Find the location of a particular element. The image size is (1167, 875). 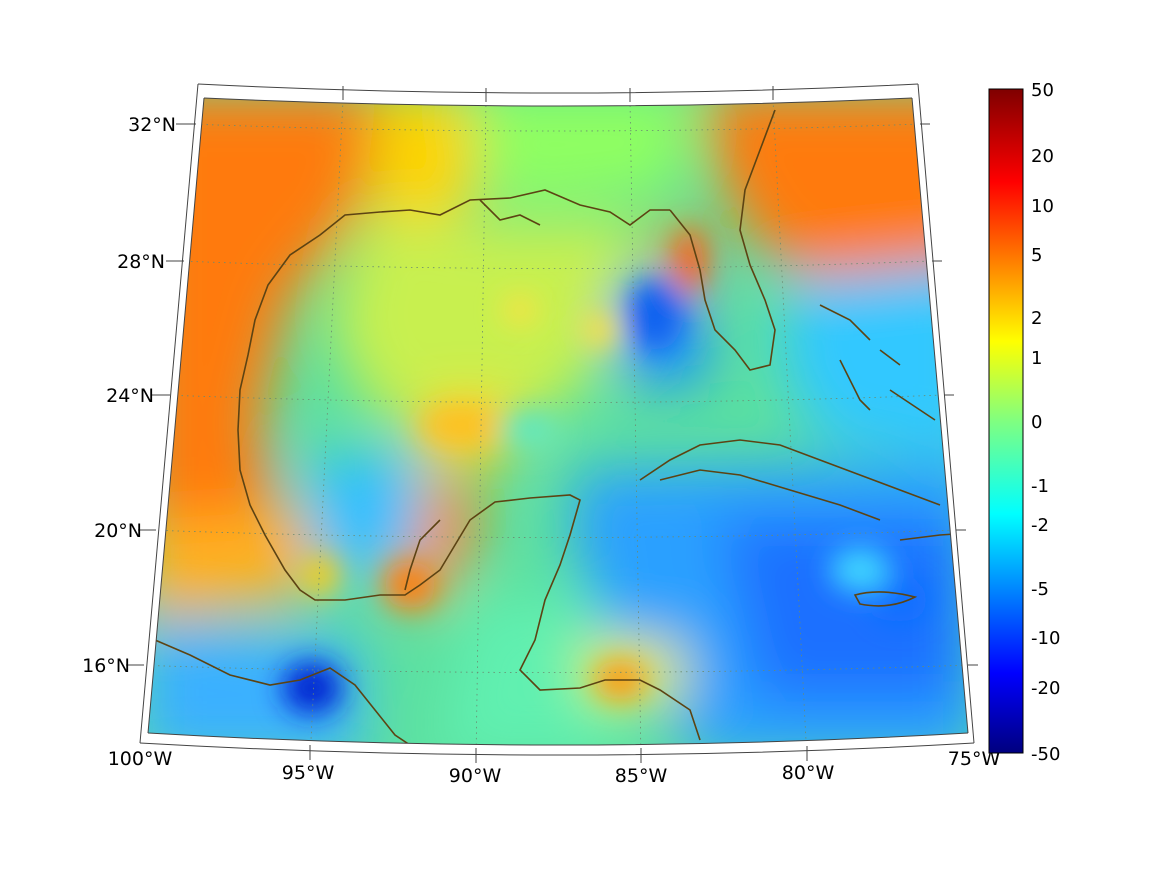

colorbar: 50 20 10 5 2 1 0 -1 -2 -5 -10 -20 -50 is located at coordinates (1024, 422).